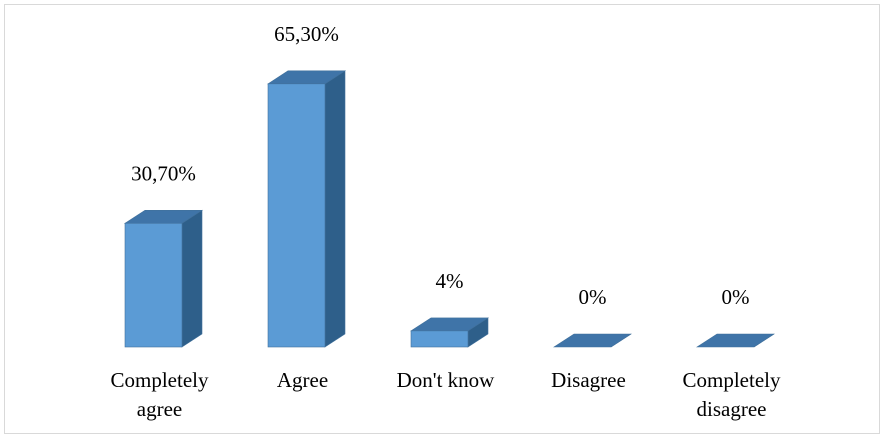  Describe the element at coordinates (159, 409) in the screenshot. I see `category-label-line: agree` at that location.